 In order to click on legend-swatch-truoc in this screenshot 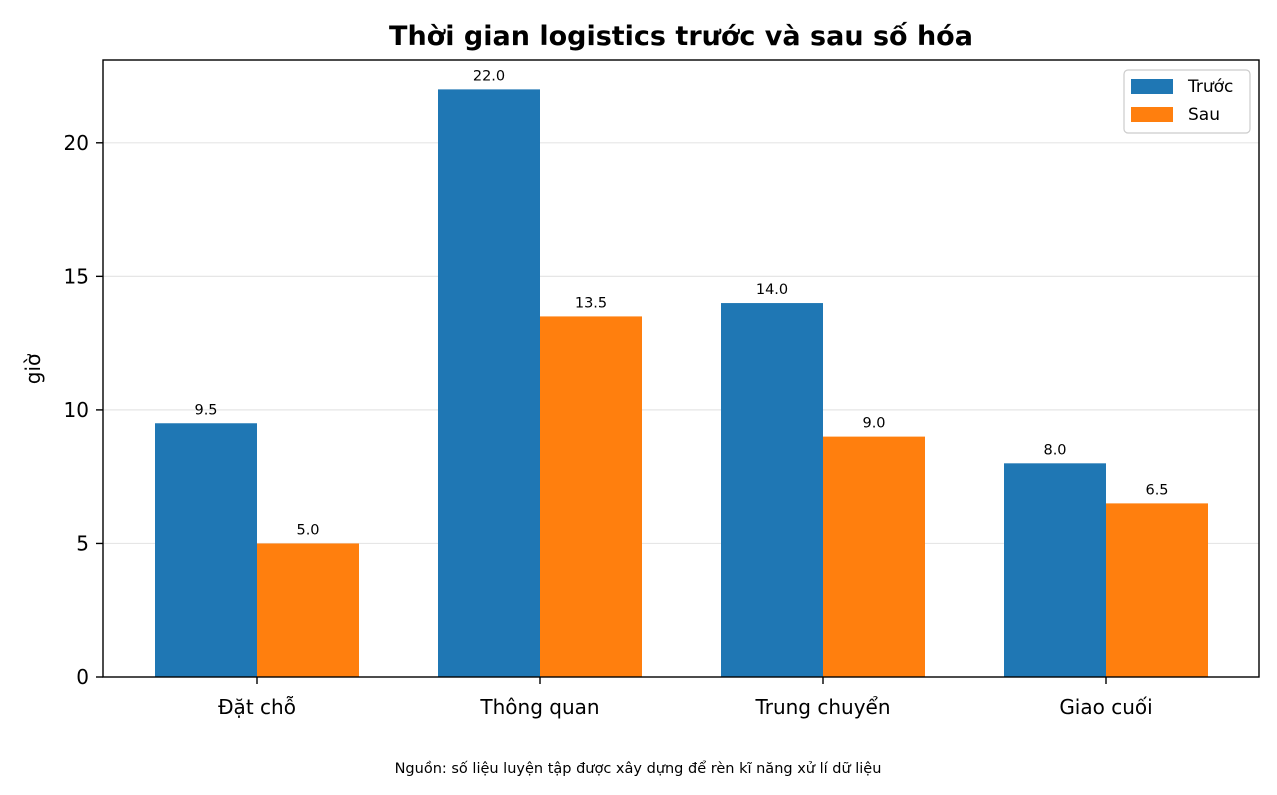, I will do `click(1152, 86)`.